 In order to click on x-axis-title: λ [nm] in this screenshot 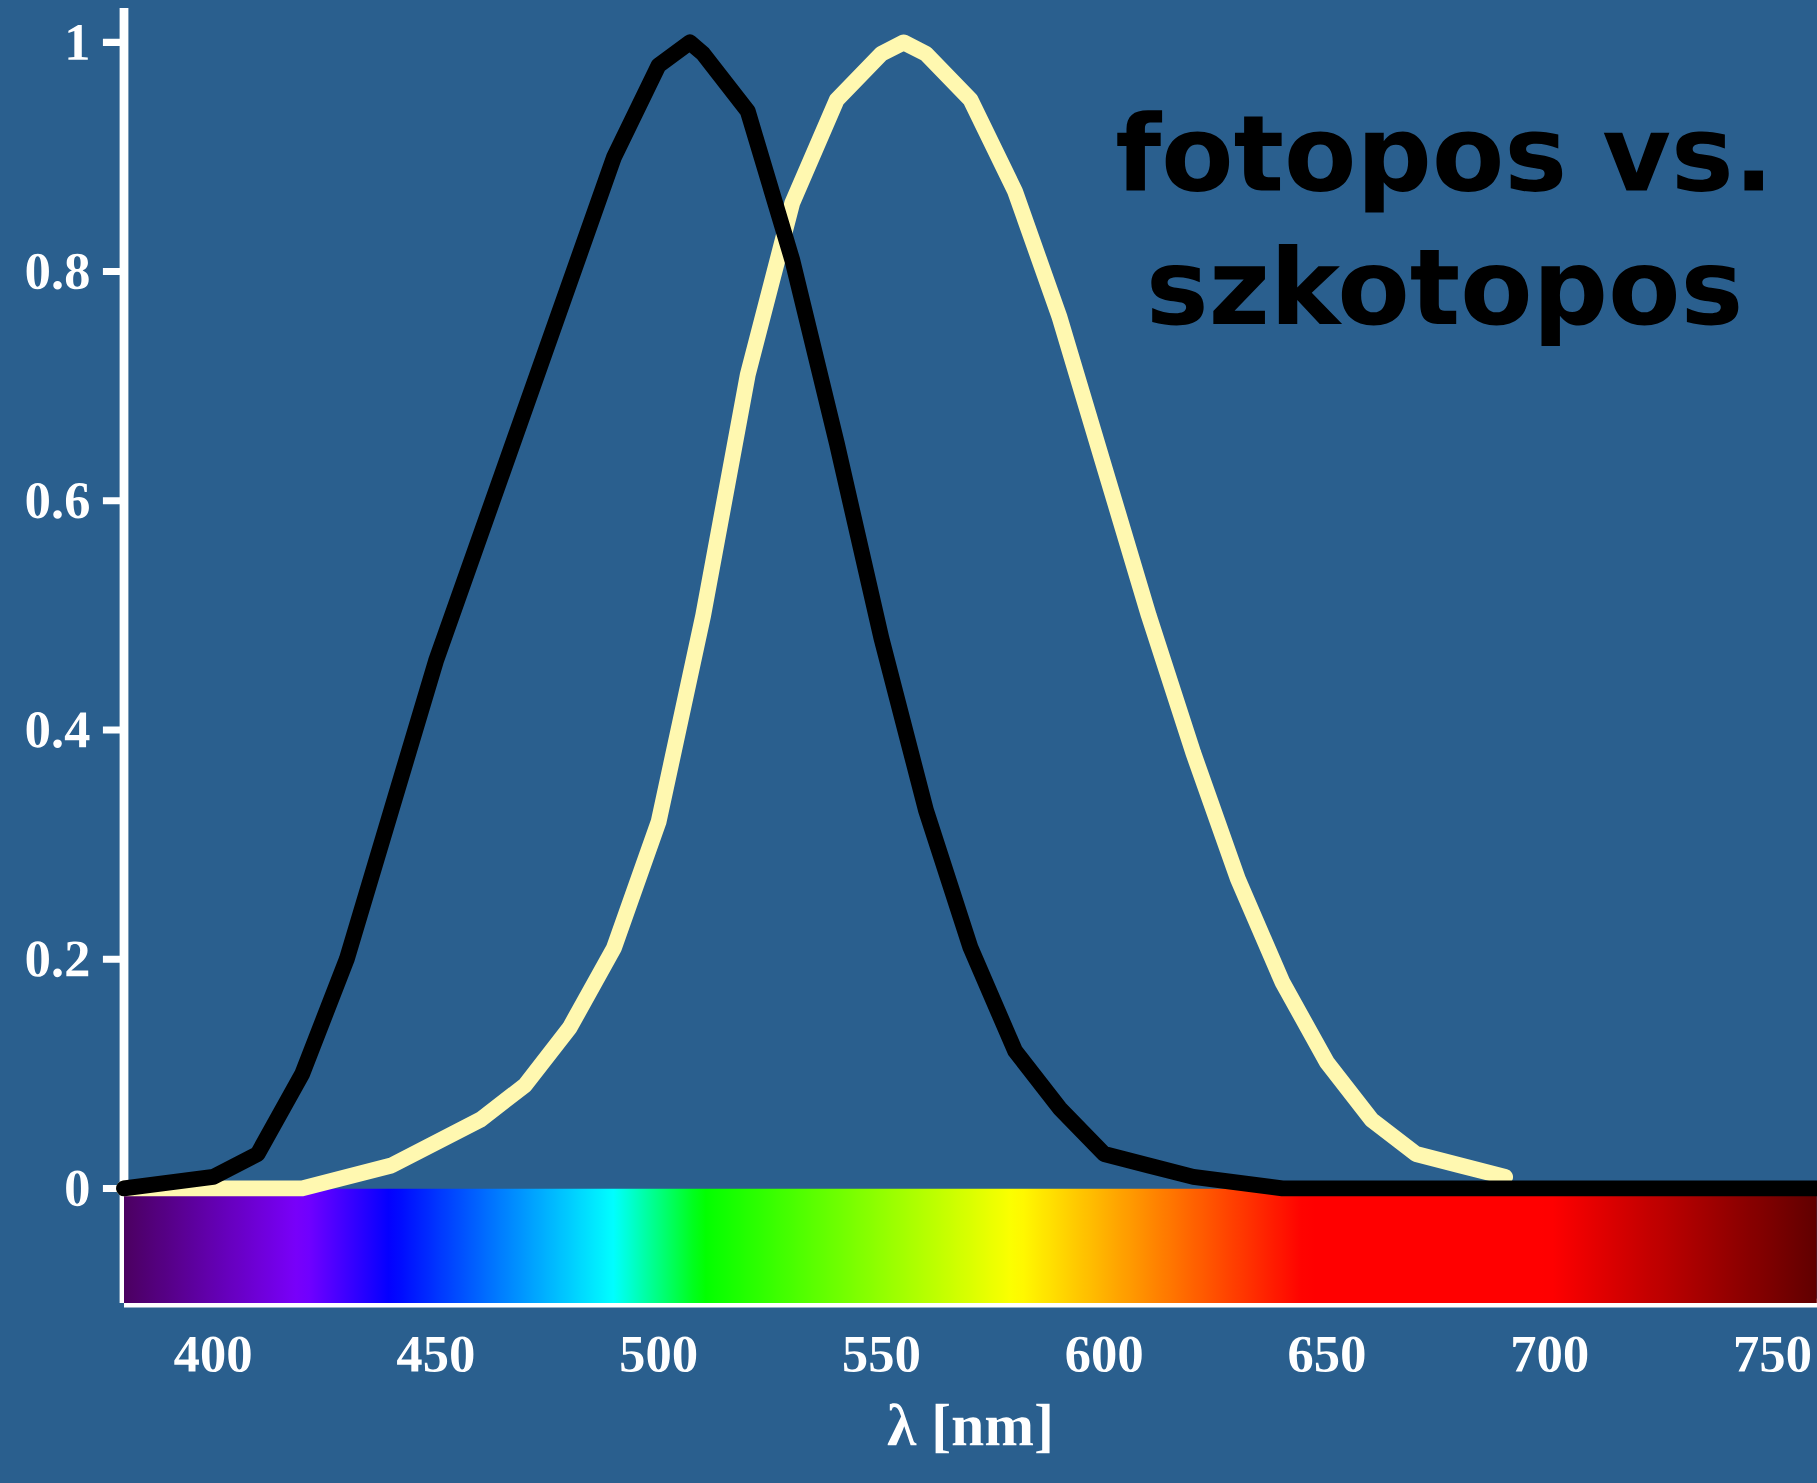, I will do `click(968, 1428)`.